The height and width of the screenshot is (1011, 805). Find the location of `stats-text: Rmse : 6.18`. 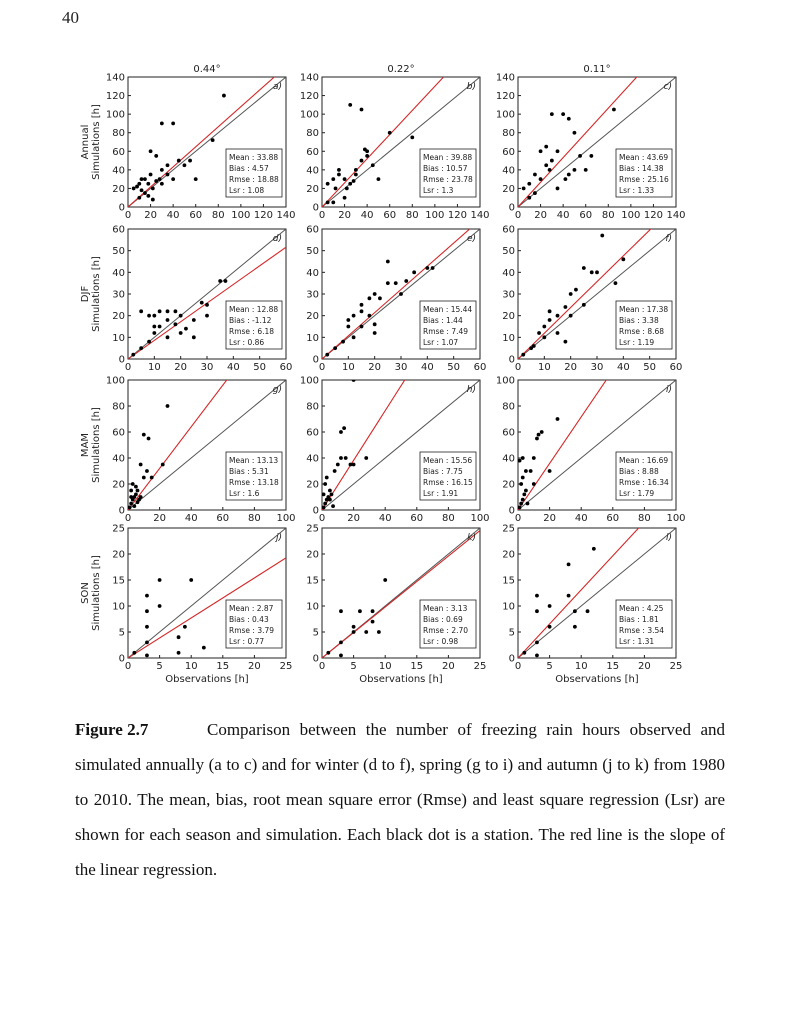

stats-text: Rmse : 6.18 is located at coordinates (251, 331).